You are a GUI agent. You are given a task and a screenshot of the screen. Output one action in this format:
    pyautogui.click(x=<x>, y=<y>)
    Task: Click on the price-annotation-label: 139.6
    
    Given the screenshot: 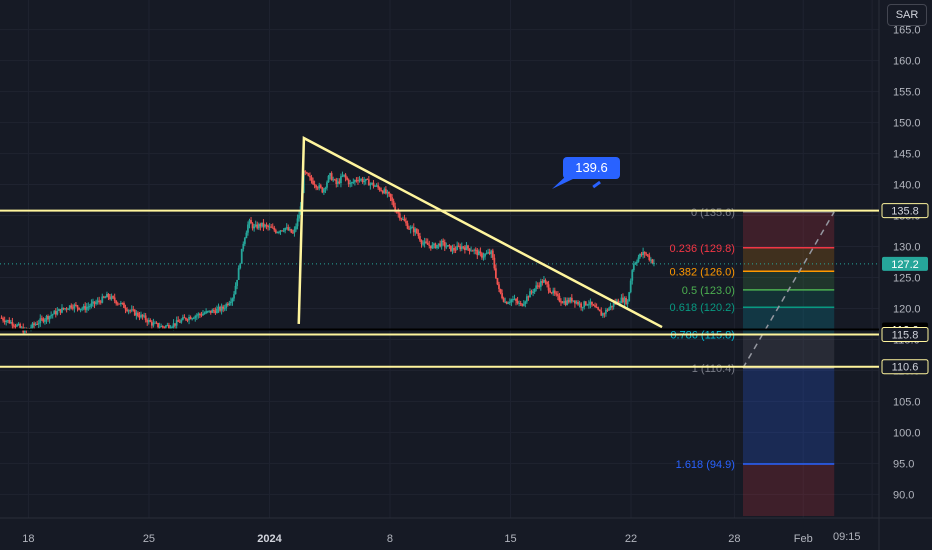 What is the action you would take?
    pyautogui.click(x=591, y=168)
    